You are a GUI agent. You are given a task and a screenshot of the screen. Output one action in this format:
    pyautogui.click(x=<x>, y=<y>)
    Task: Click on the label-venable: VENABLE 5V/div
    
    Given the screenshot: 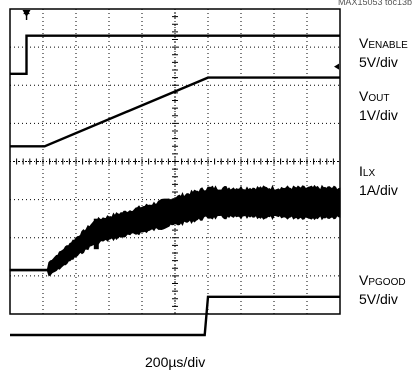 What is the action you would take?
    pyautogui.click(x=383, y=53)
    